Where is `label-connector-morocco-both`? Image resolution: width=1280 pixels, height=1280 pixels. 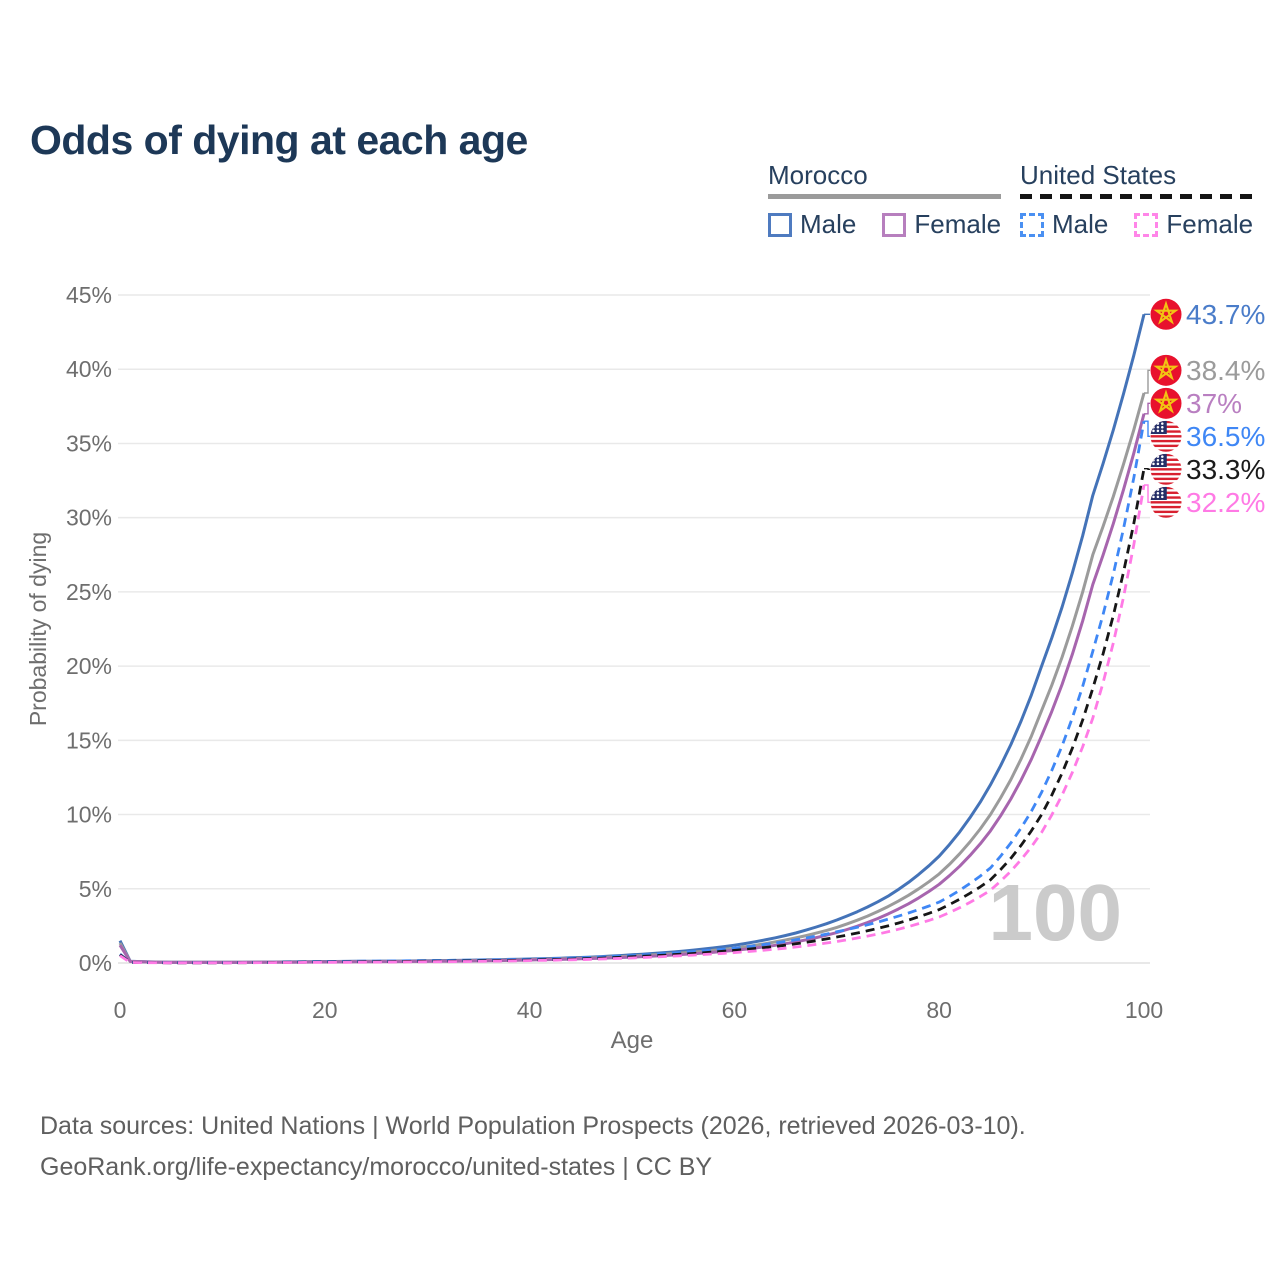 label-connector-morocco-both is located at coordinates (1147, 381).